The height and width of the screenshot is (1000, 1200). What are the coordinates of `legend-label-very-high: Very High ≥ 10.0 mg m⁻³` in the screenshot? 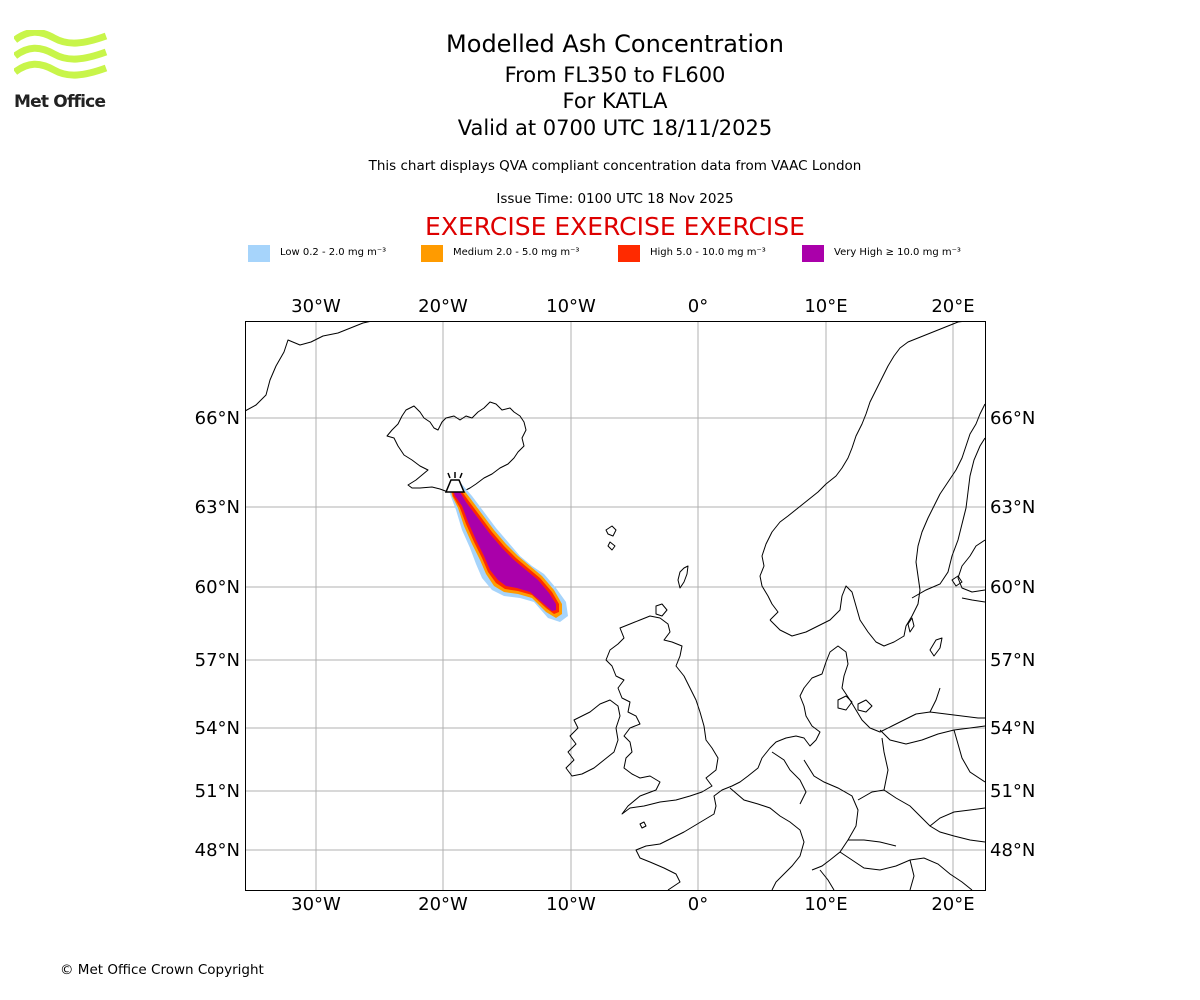 It's located at (897, 252).